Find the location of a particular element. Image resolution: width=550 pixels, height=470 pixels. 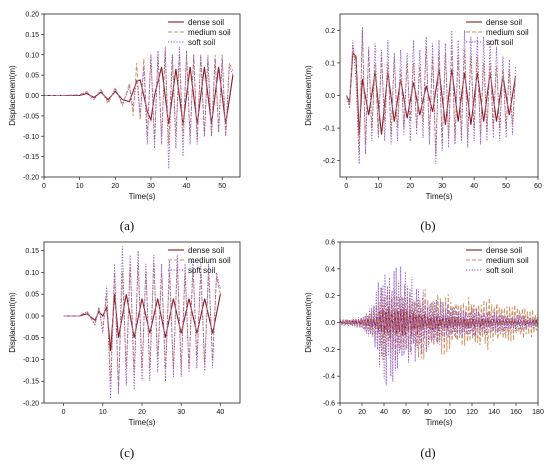

x-tick-label: 80 is located at coordinates (428, 412).